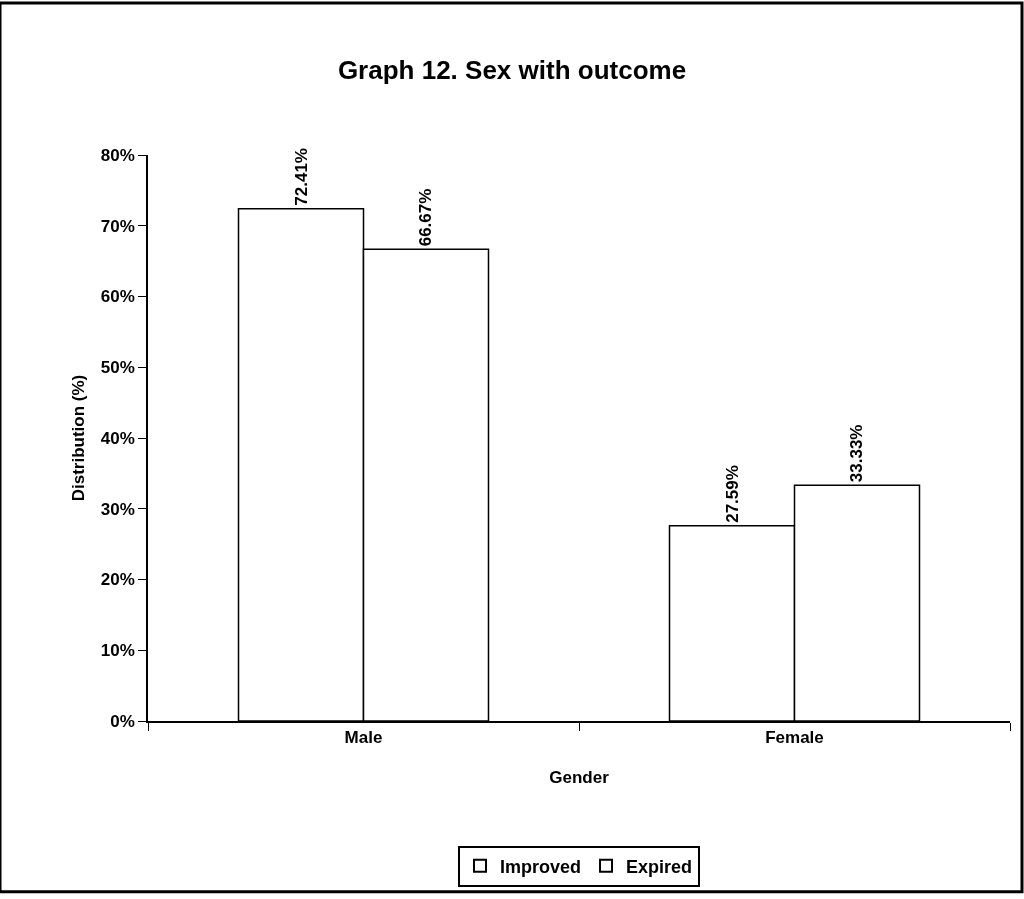 The height and width of the screenshot is (899, 1024). I want to click on y-tick-label: 0%, so click(122, 721).